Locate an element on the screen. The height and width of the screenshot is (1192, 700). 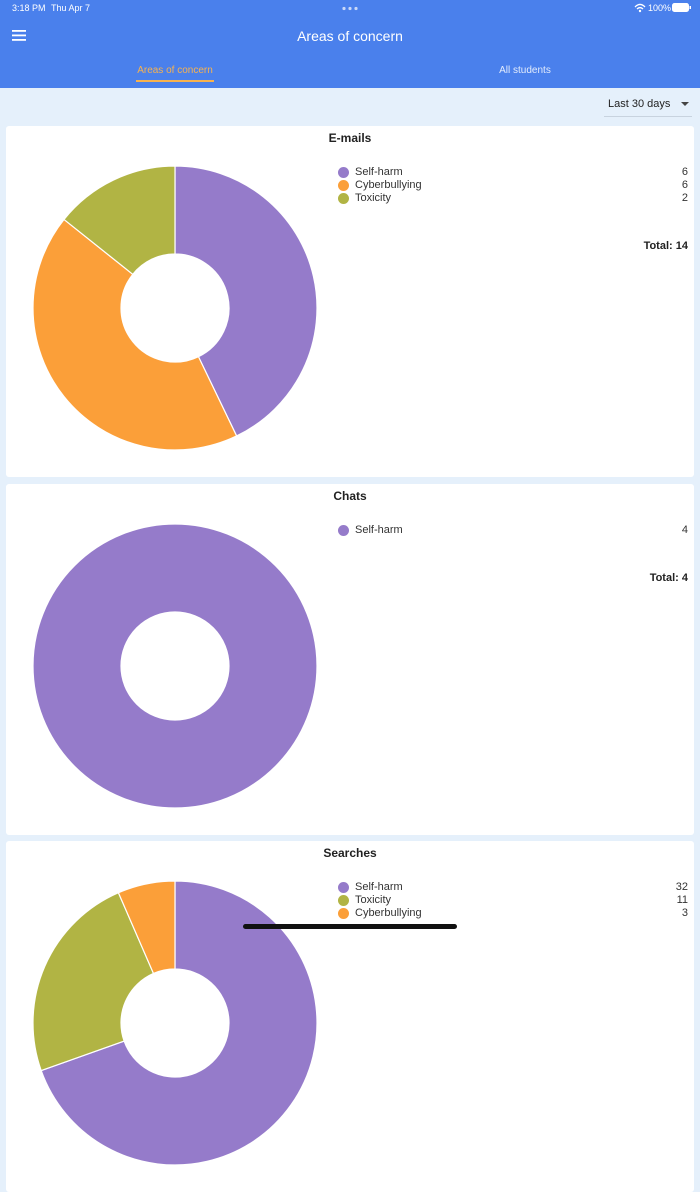
home-indicator is located at coordinates (350, 926).